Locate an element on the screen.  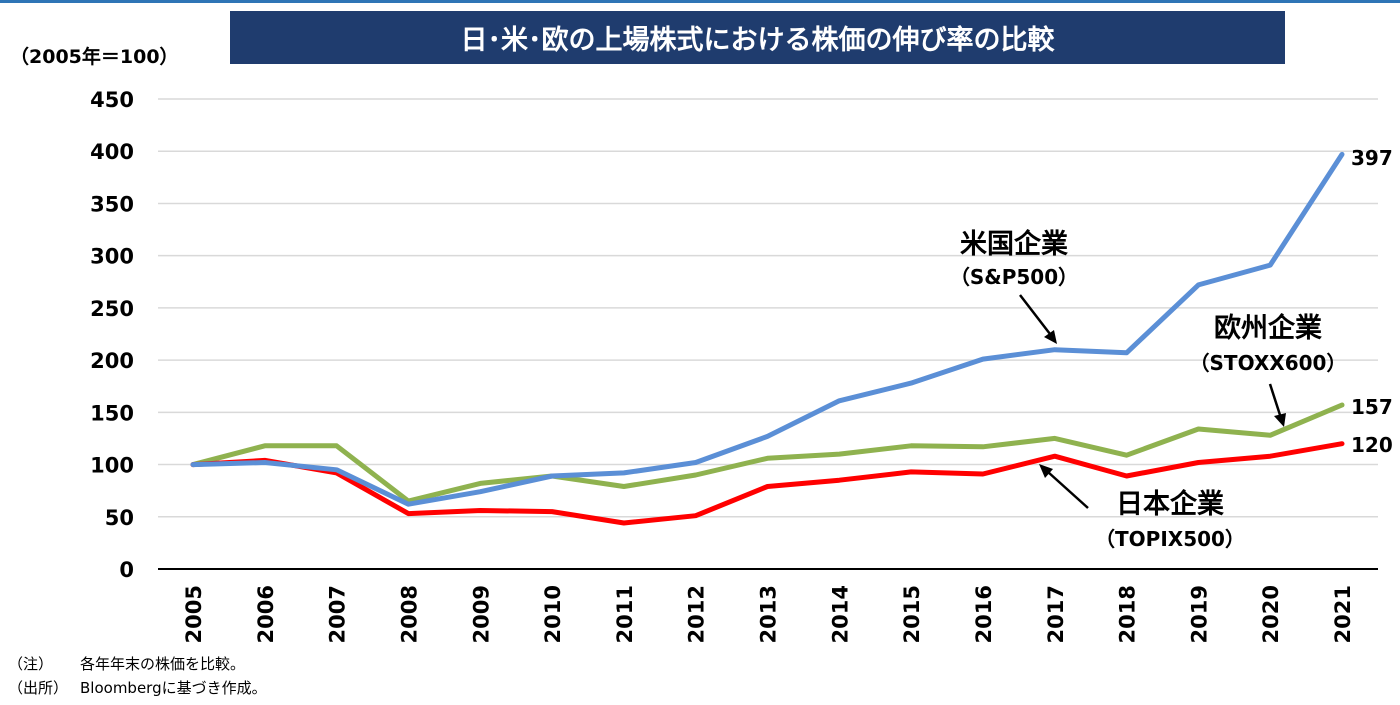
note-row: （注） 各年年末の株価を比較。 is located at coordinates (126, 663).